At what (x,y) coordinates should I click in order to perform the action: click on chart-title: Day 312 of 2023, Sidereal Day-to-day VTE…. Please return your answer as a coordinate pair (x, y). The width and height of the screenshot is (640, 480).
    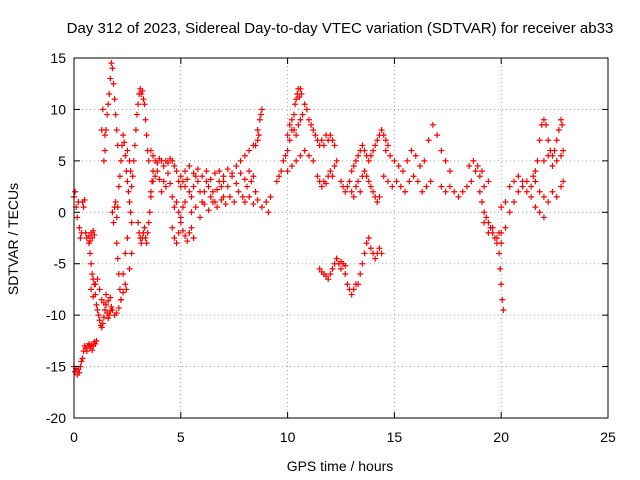
    Looking at the image, I should click on (340, 28).